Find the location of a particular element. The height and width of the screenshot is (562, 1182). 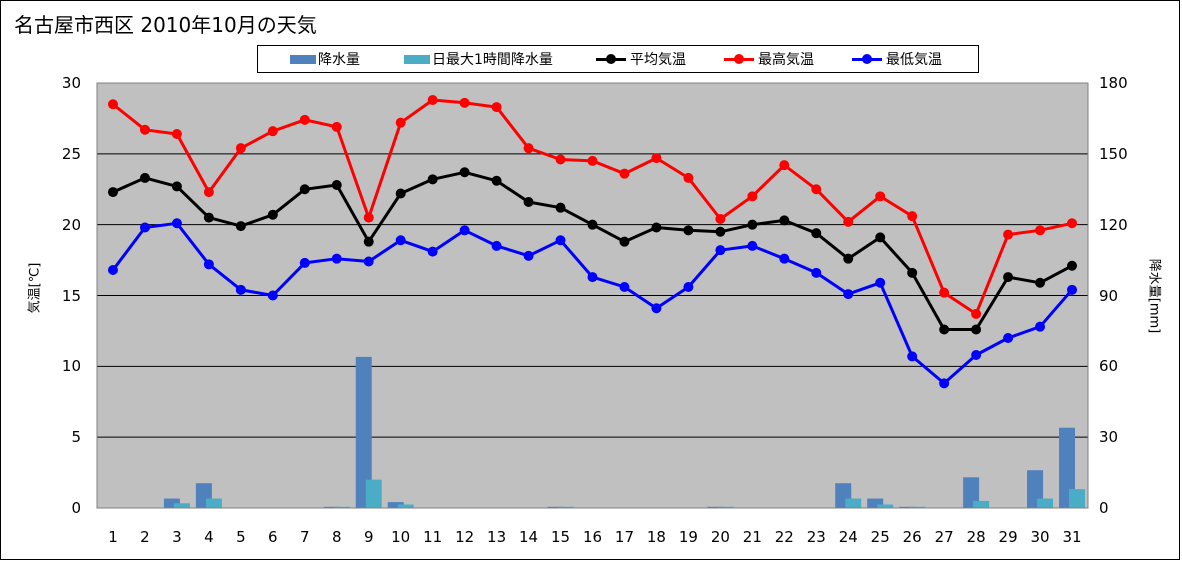

legend-item-max-temp: 最高気温 is located at coordinates (769, 59).